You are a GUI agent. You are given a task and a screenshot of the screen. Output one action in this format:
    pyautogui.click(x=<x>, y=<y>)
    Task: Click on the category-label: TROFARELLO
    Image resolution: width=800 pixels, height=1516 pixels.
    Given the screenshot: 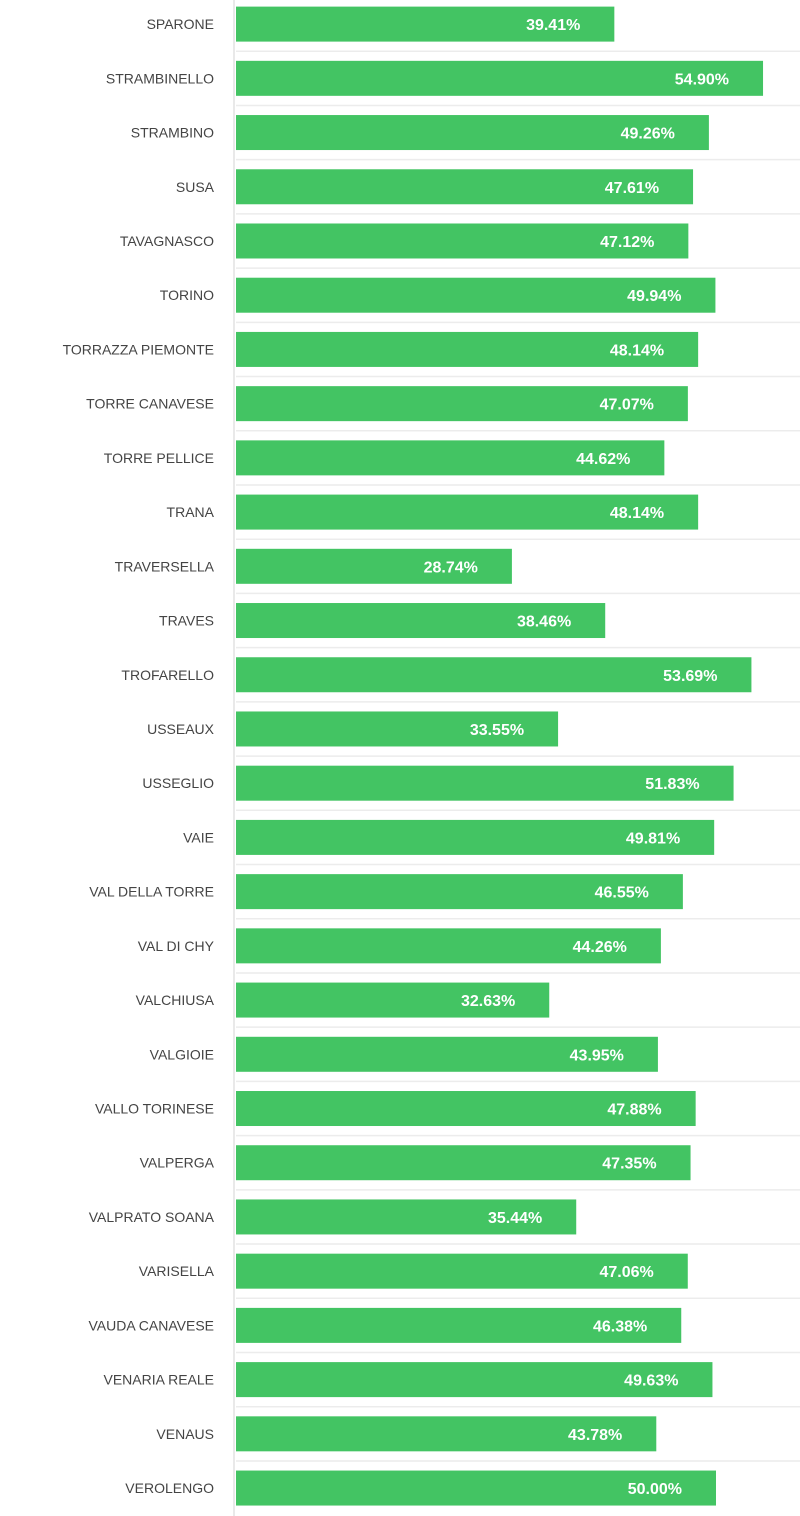 What is the action you would take?
    pyautogui.click(x=167, y=675)
    